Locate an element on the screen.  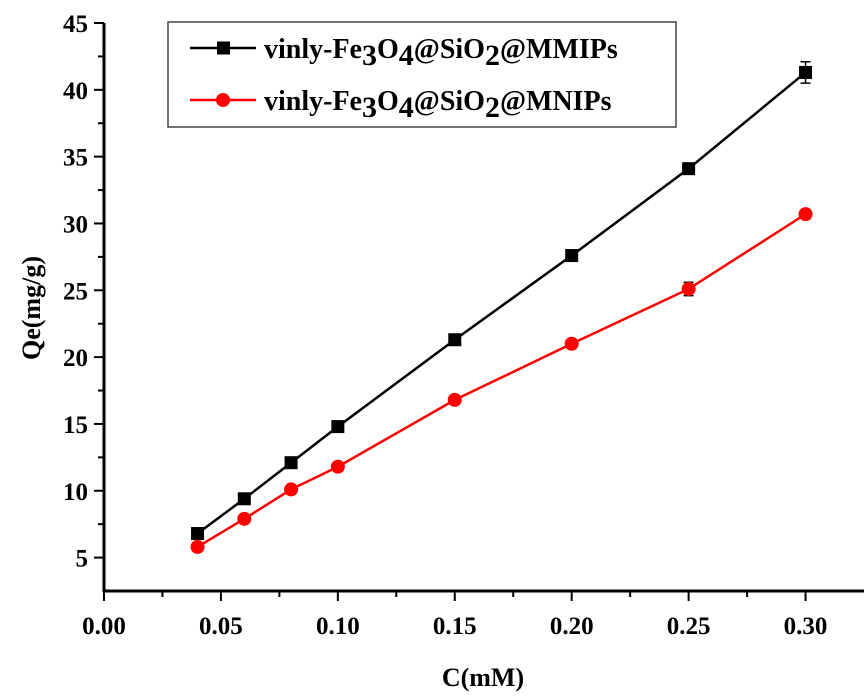
x-tick-label: 0.30 is located at coordinates (806, 626).